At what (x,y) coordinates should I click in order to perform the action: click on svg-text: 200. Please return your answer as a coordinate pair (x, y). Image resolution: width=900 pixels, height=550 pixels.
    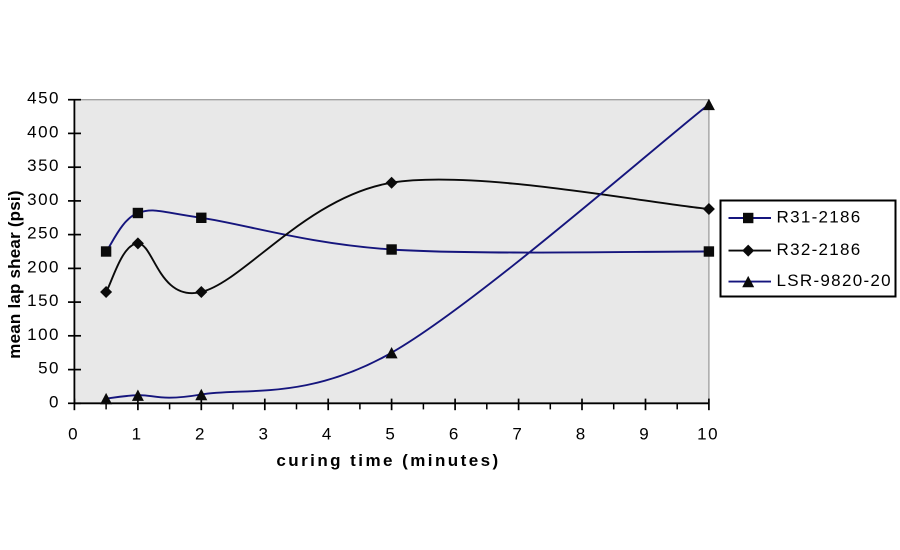
    Looking at the image, I should click on (43, 266).